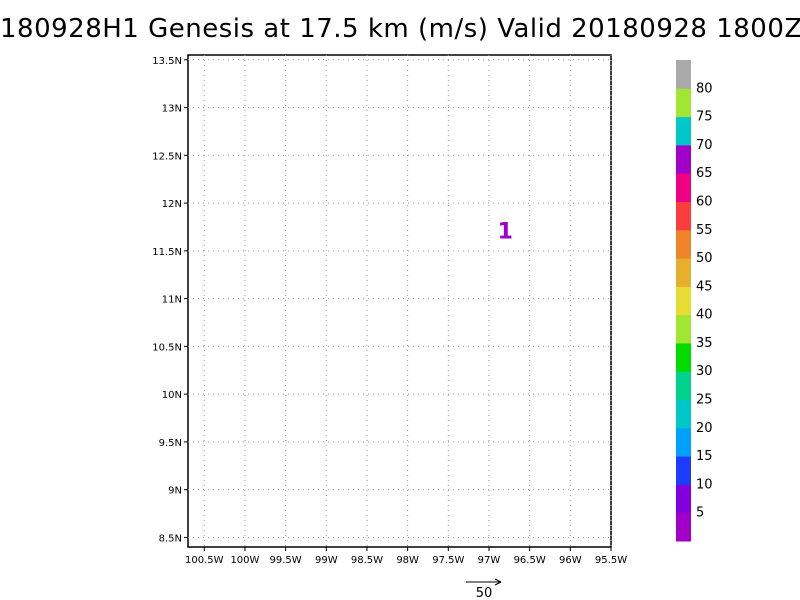 This screenshot has width=800, height=600. I want to click on lat-tick-label: 10.5N, so click(167, 347).